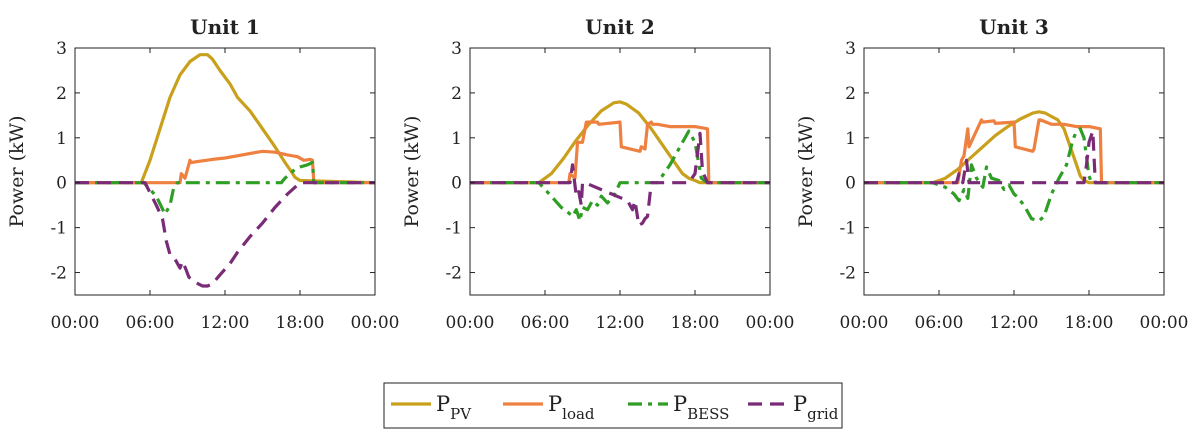 The height and width of the screenshot is (432, 1195). I want to click on legend-label: PBESS, so click(701, 407).